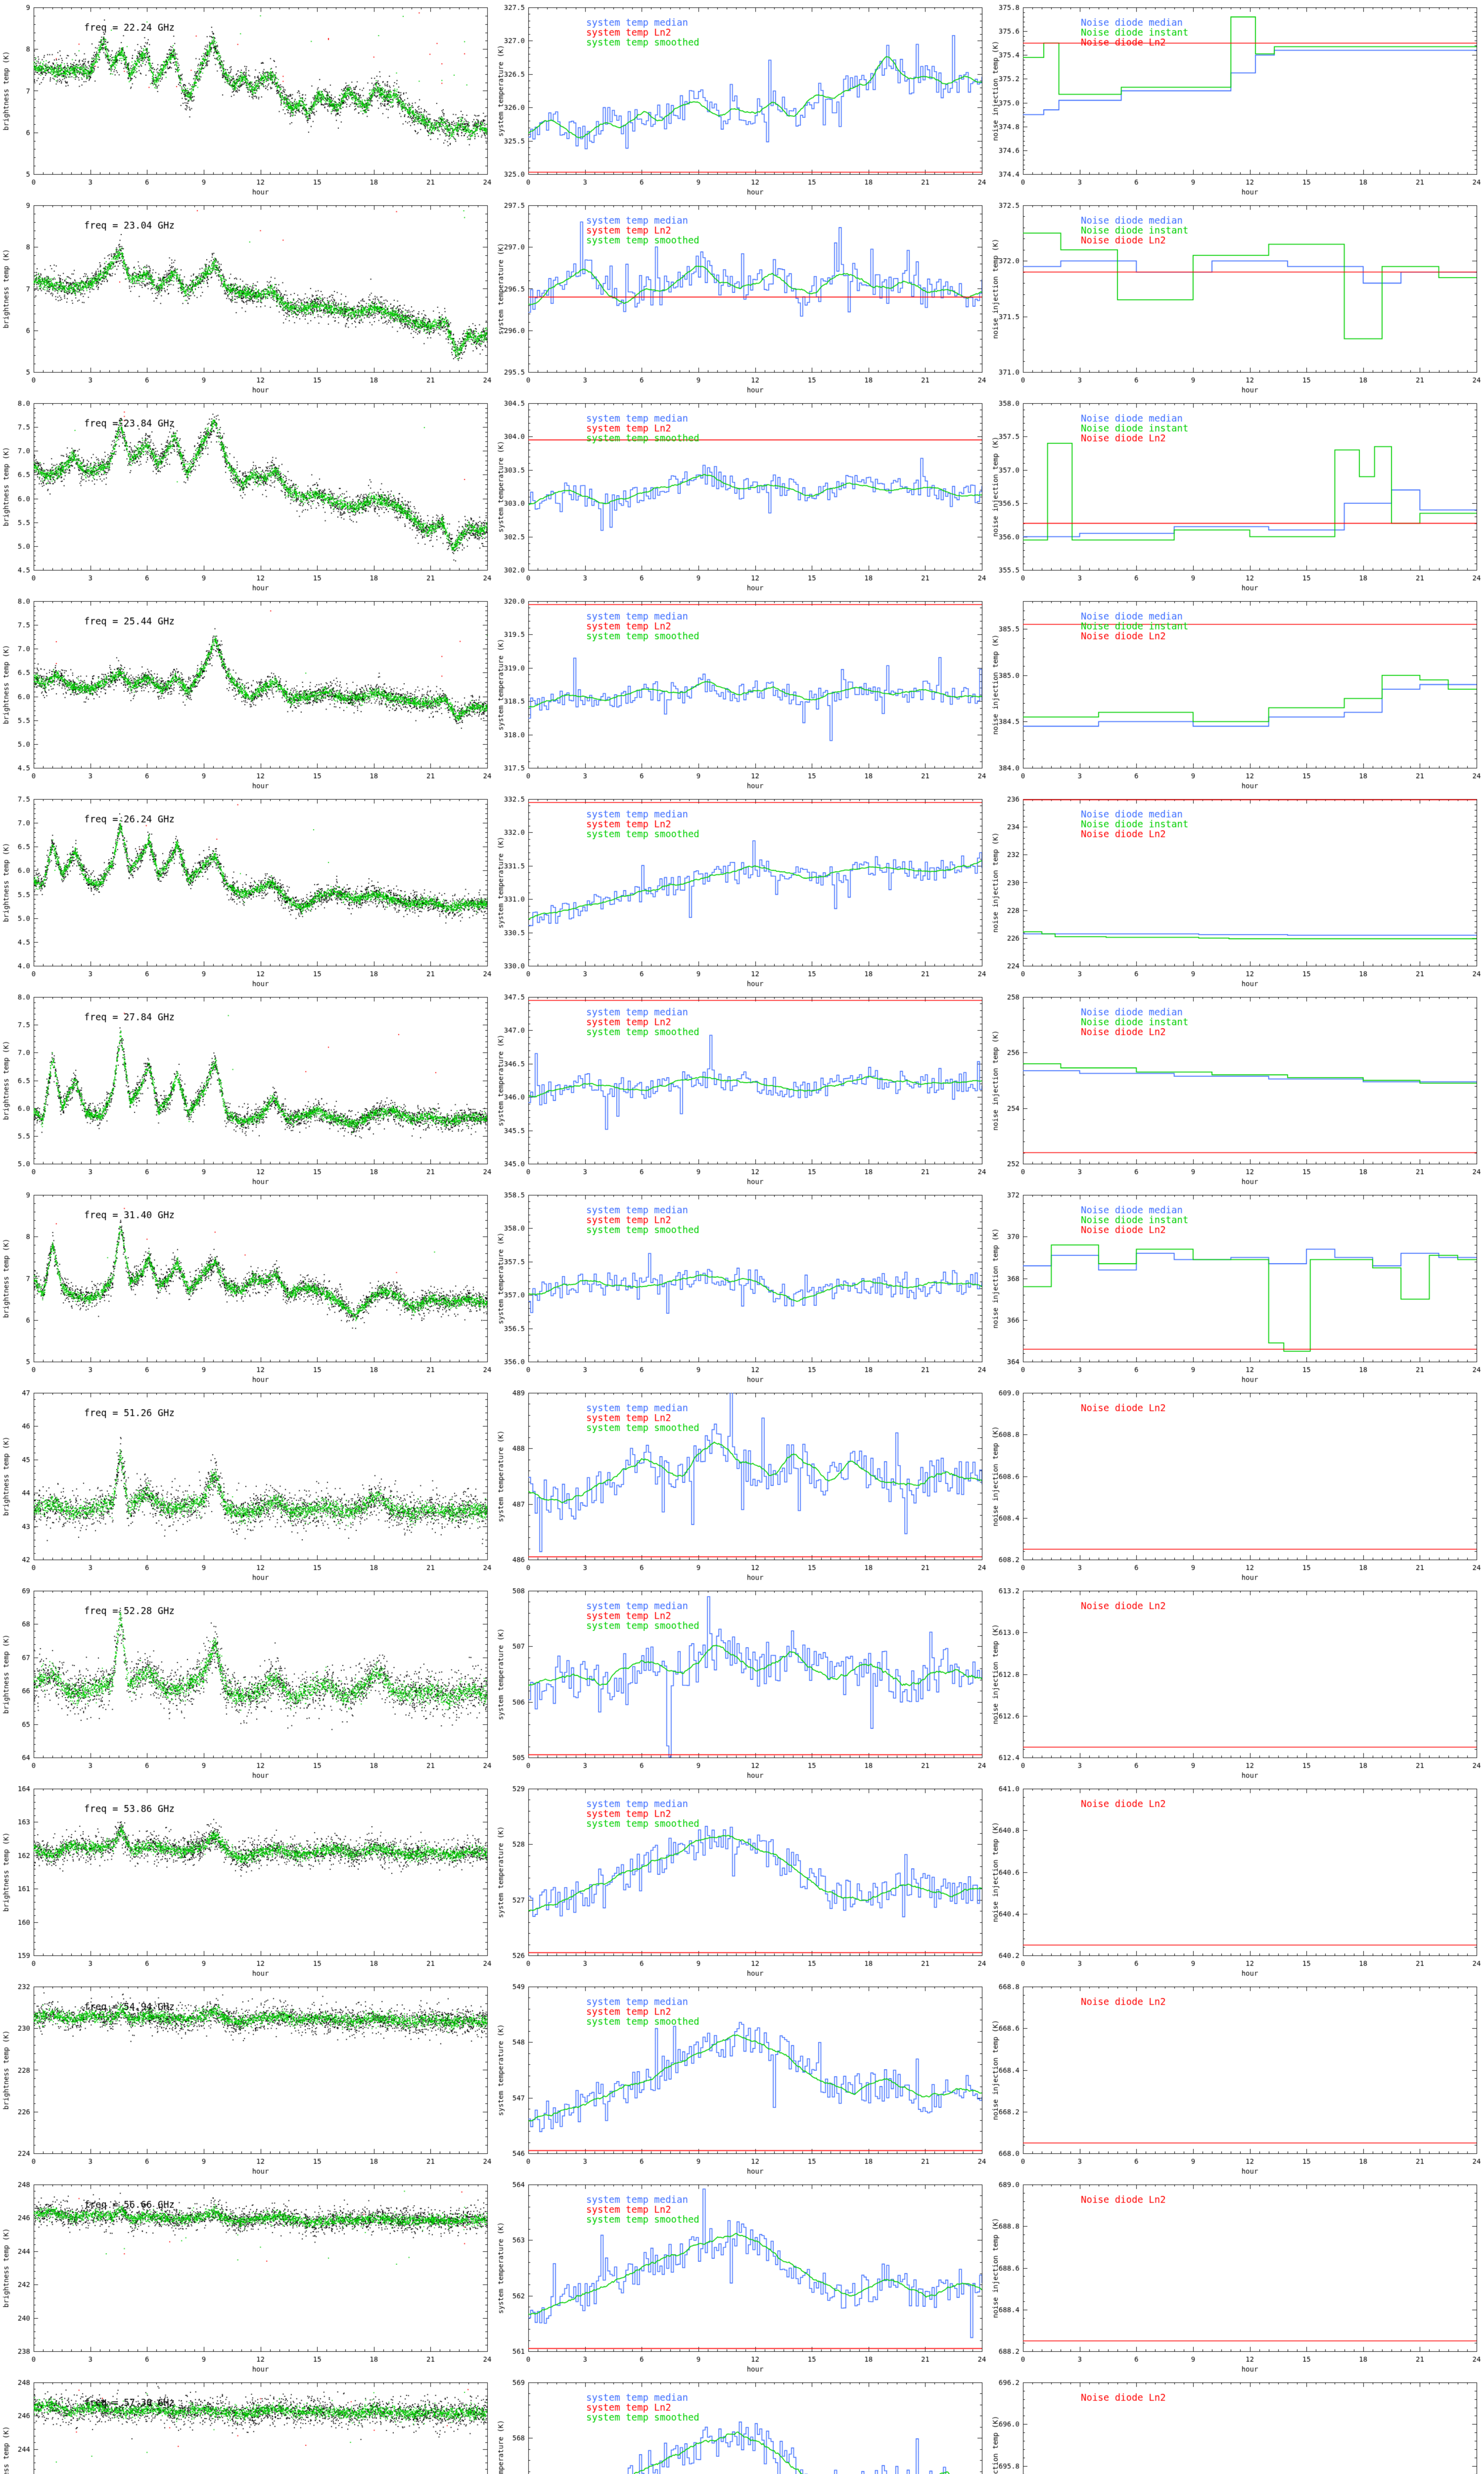 The height and width of the screenshot is (2474, 1484). I want to click on plot-brightness-row11, so click(247, 2078).